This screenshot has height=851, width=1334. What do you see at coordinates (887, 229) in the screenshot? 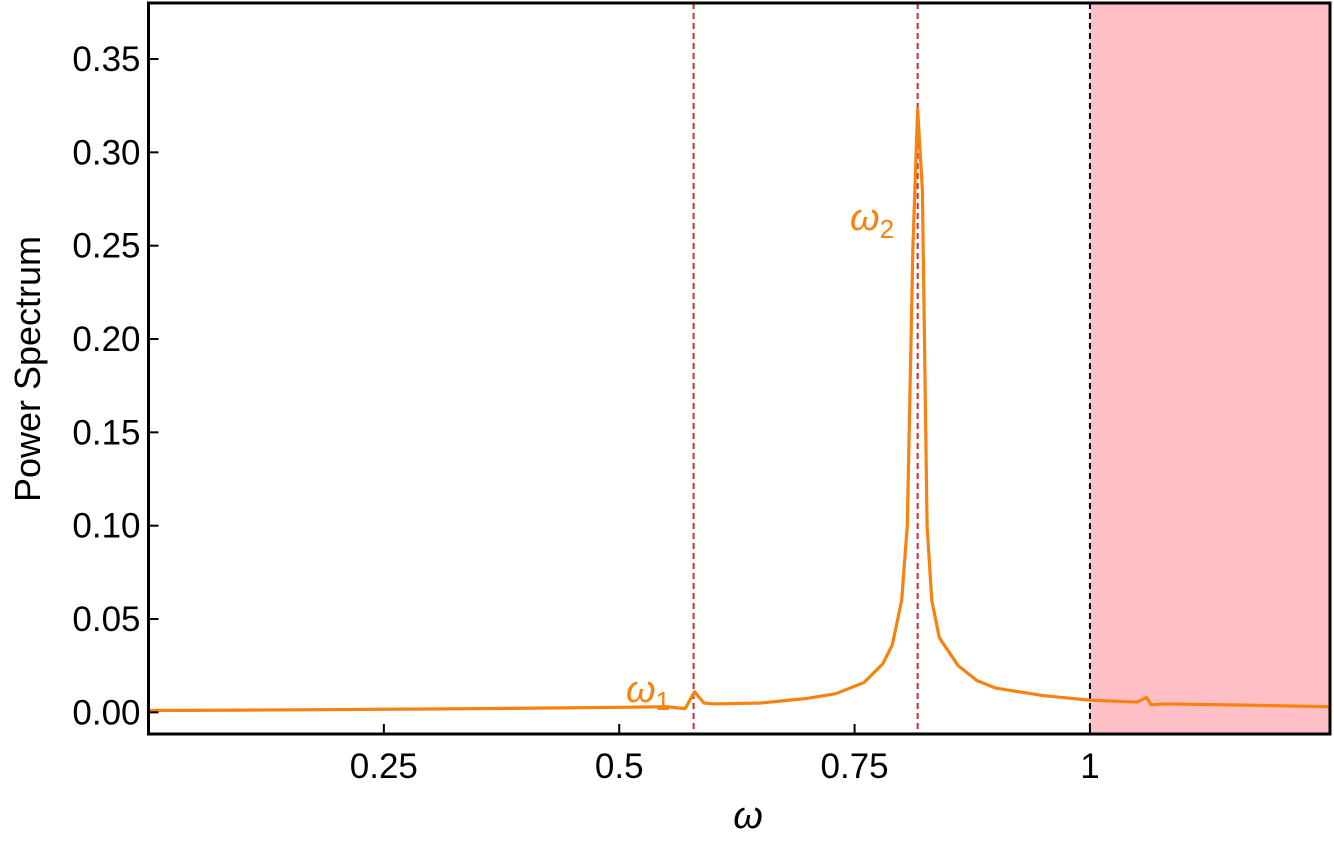
I see `annotation-subscript: 2` at bounding box center [887, 229].